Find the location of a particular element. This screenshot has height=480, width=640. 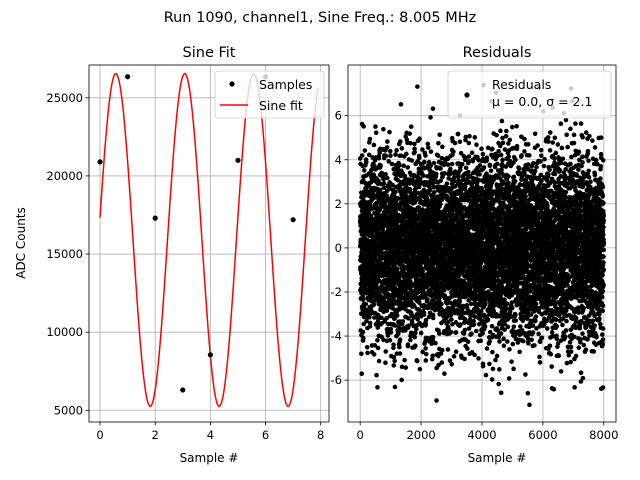

y-tick-label: 5000 is located at coordinates (68, 410).